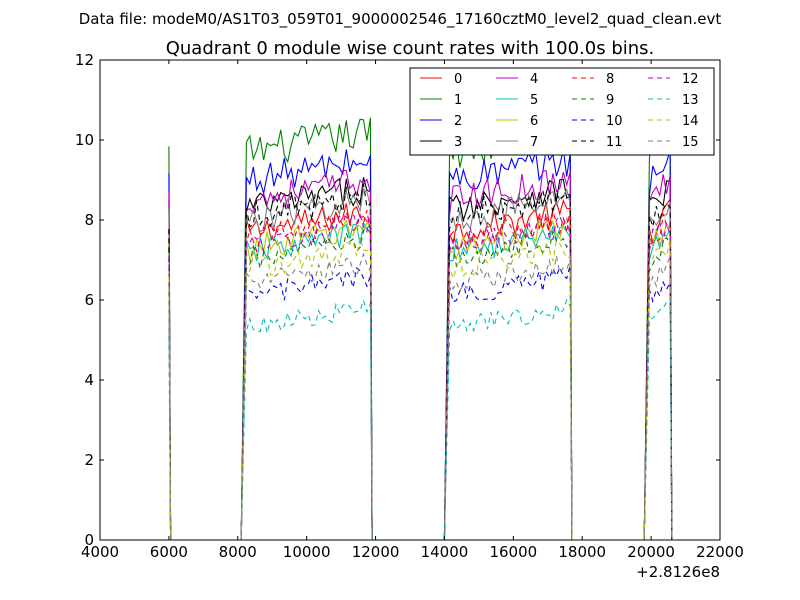 The height and width of the screenshot is (600, 800). I want to click on y-tick-label: 2, so click(89, 460).